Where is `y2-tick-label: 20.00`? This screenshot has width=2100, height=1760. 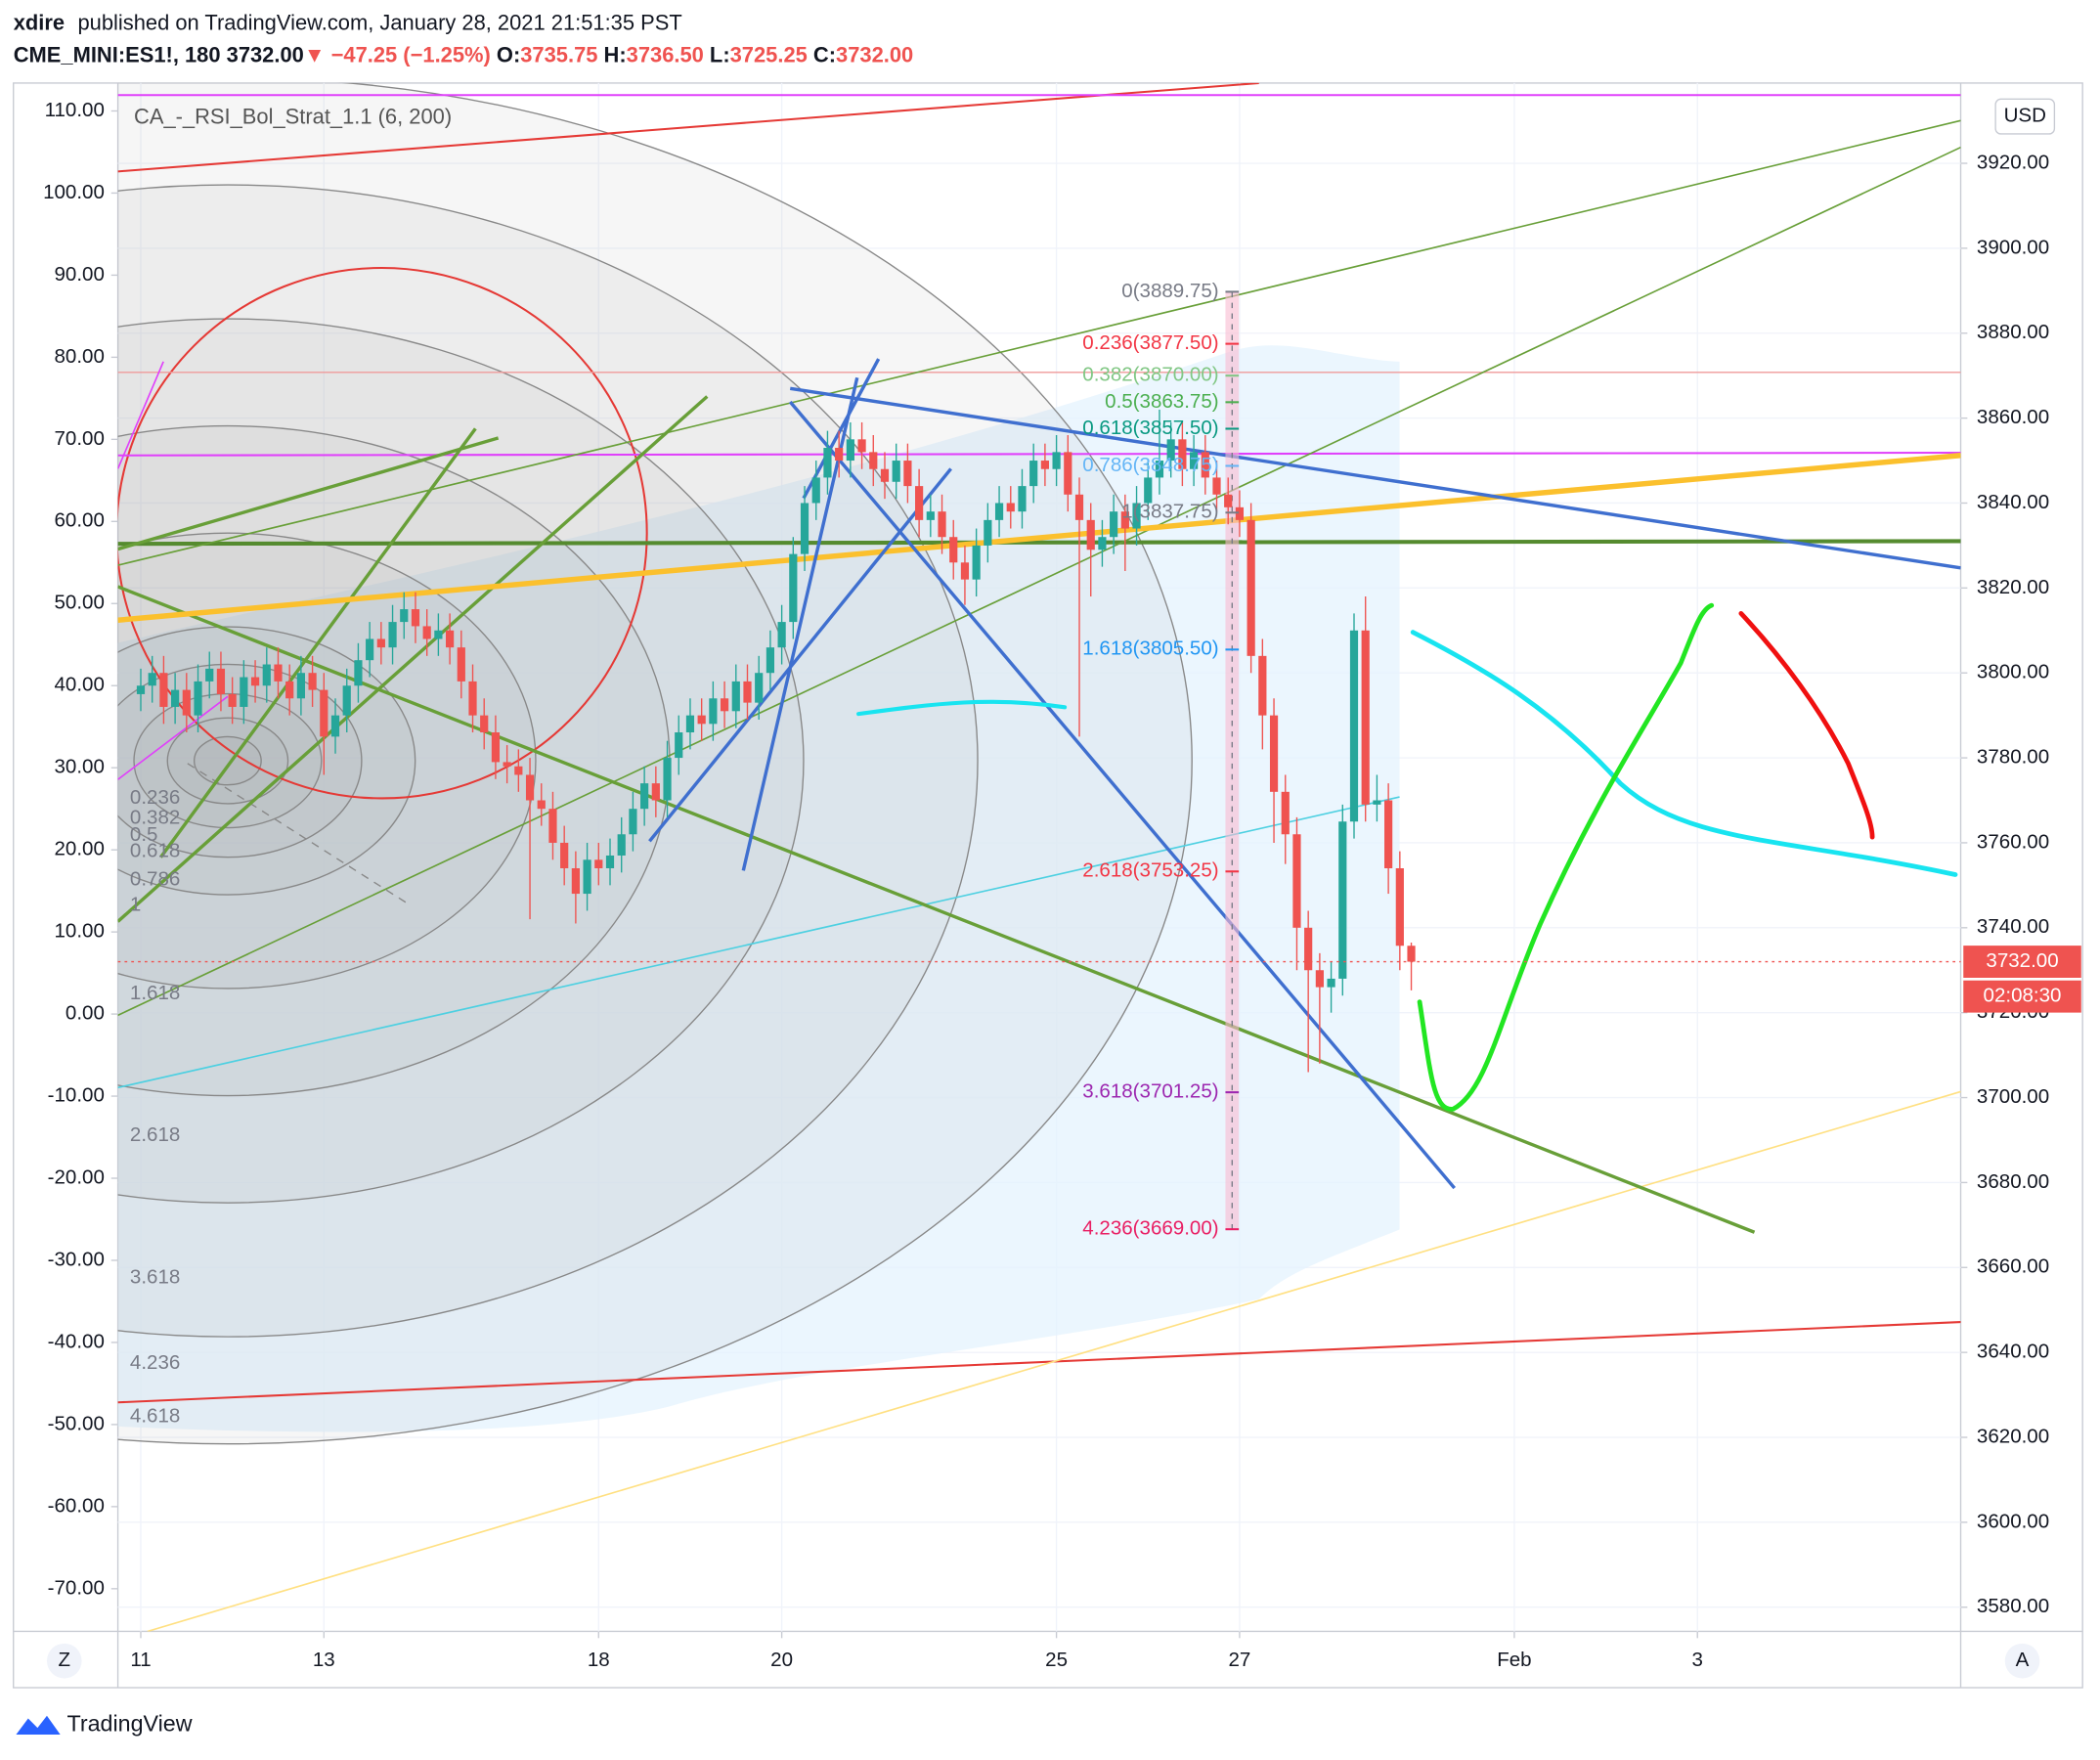 y2-tick-label: 20.00 is located at coordinates (79, 849).